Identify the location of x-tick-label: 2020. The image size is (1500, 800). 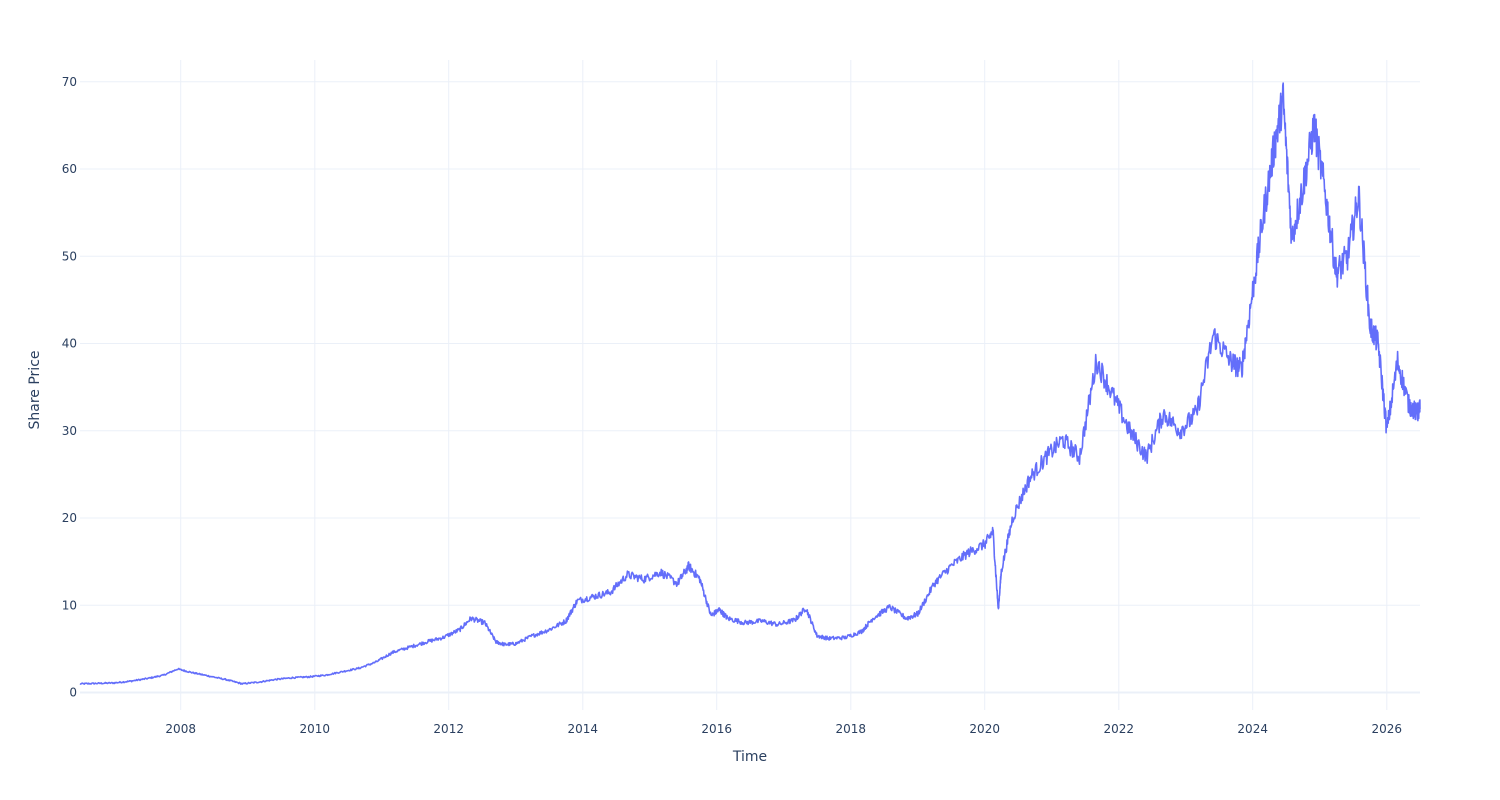
(984, 729).